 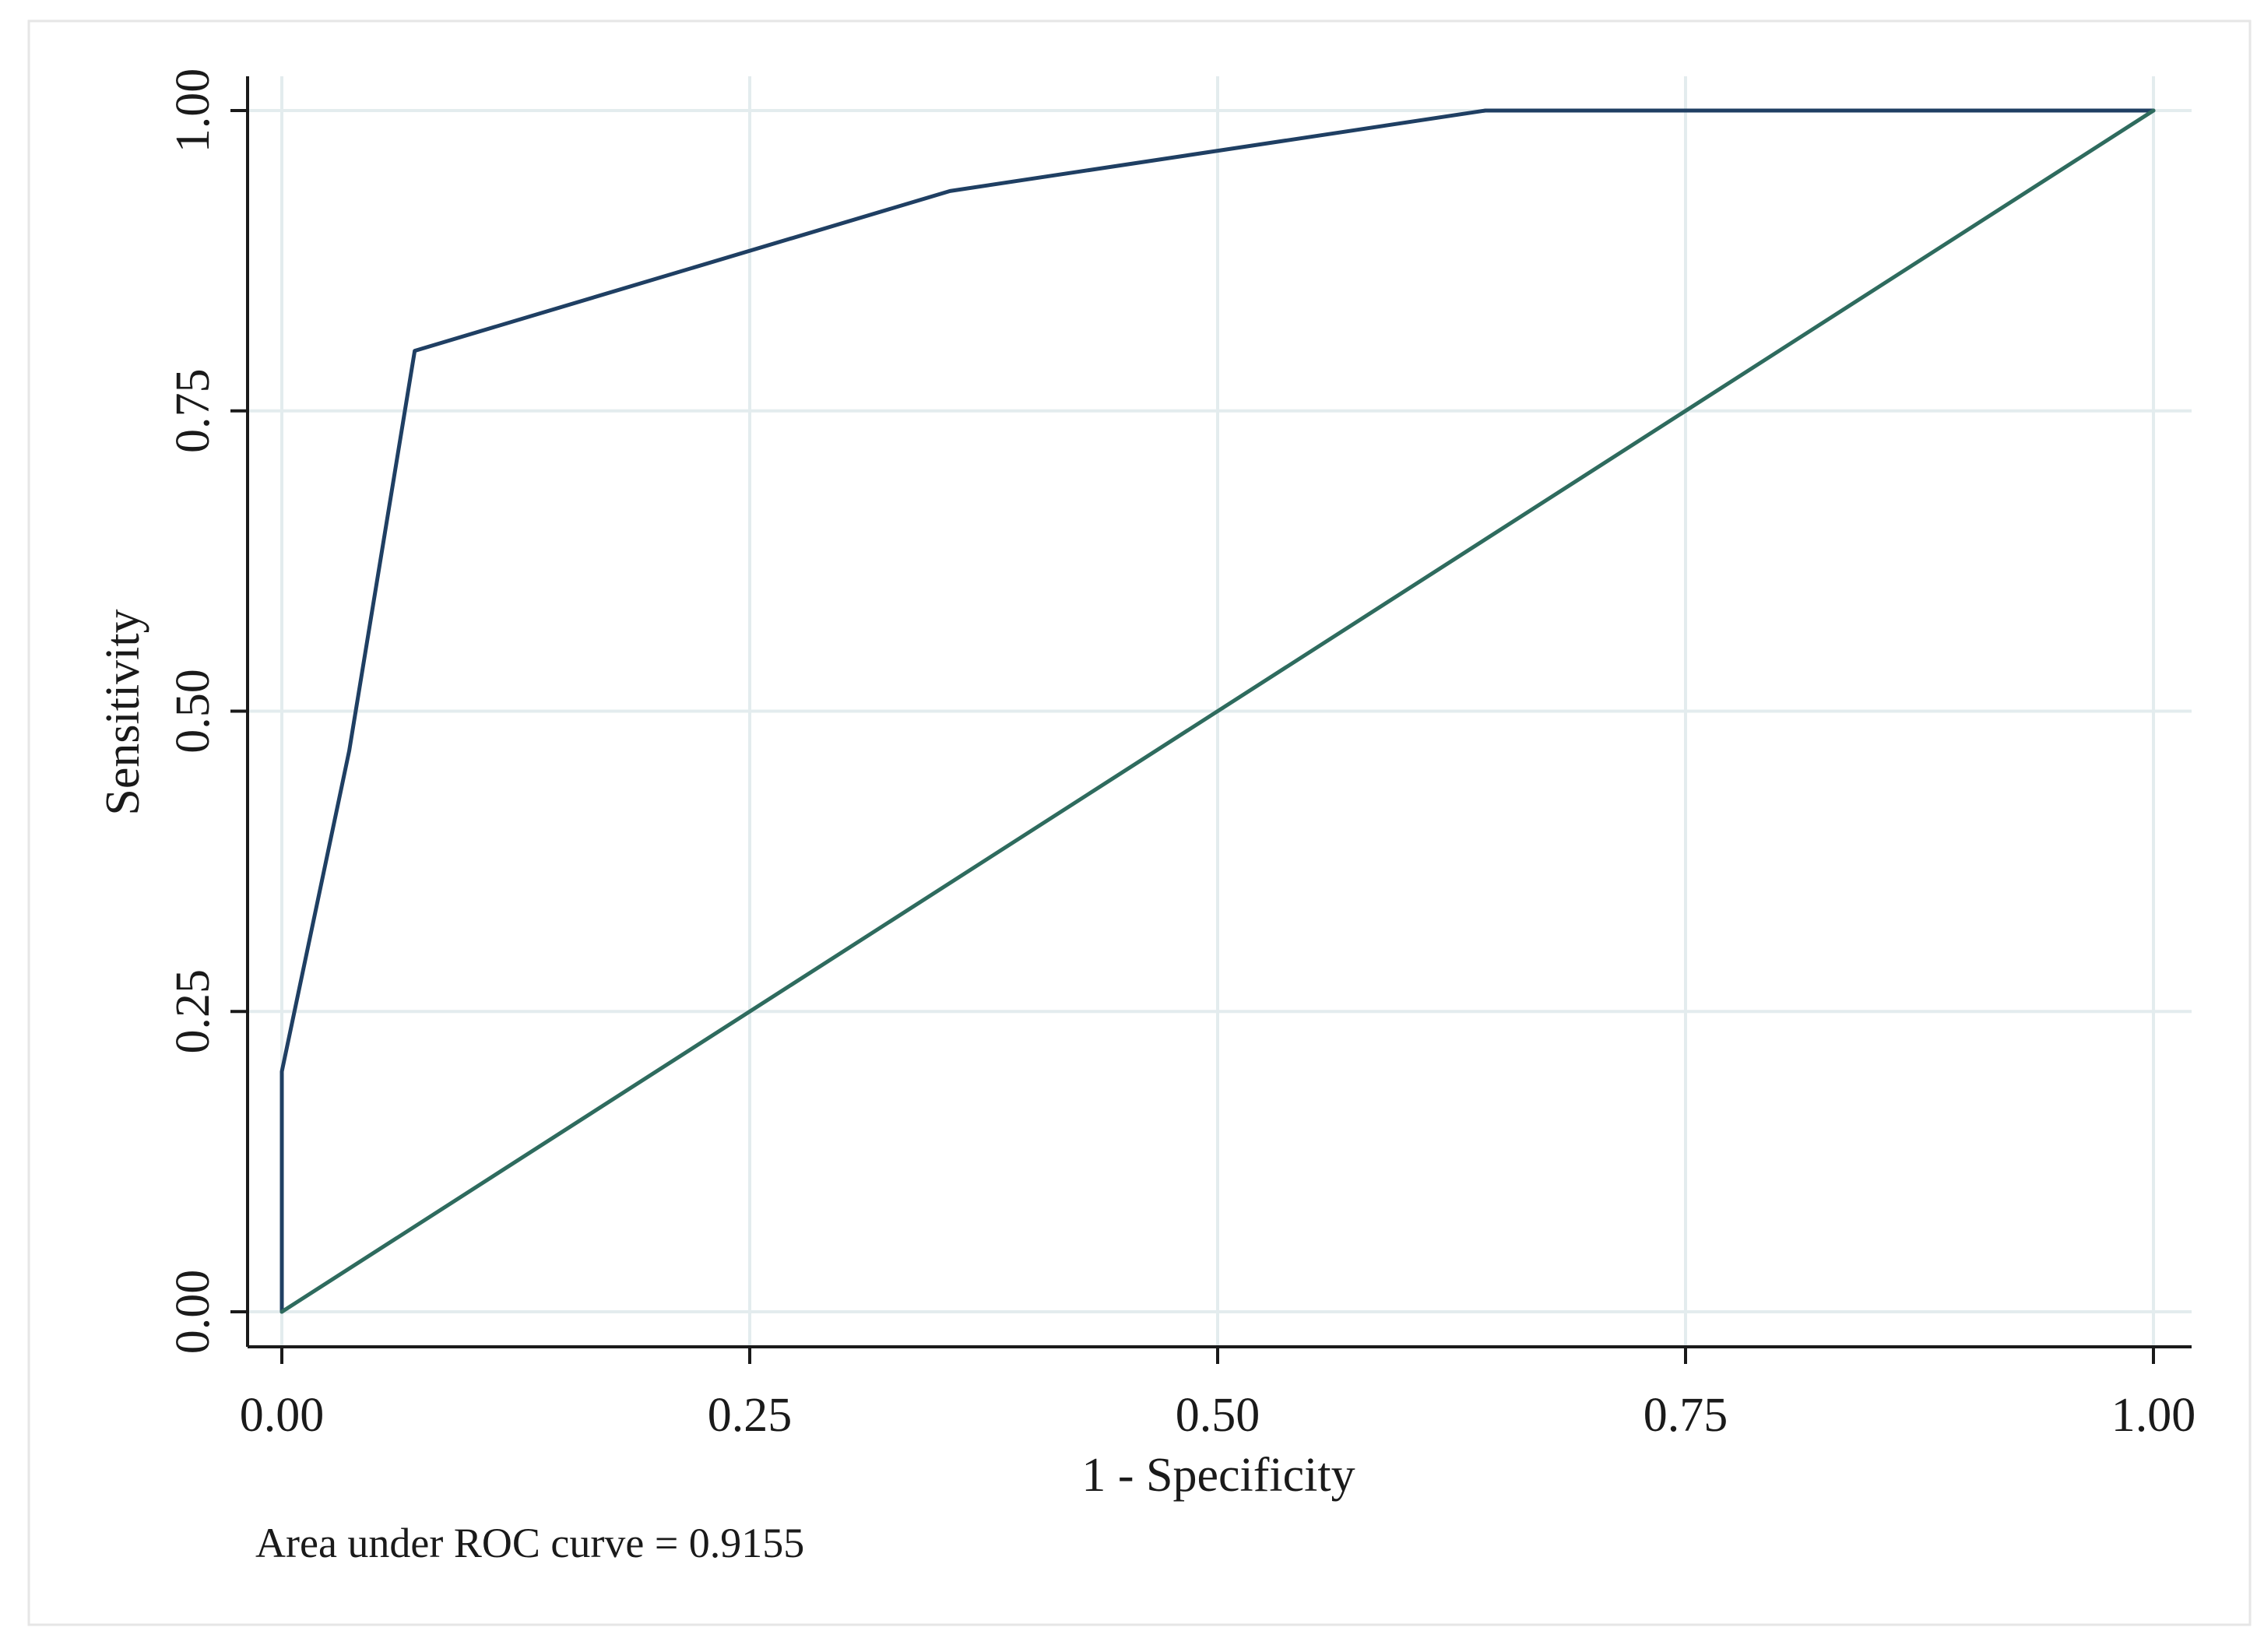 What do you see at coordinates (123, 712) in the screenshot?
I see `y-axis-label: Sensitivity` at bounding box center [123, 712].